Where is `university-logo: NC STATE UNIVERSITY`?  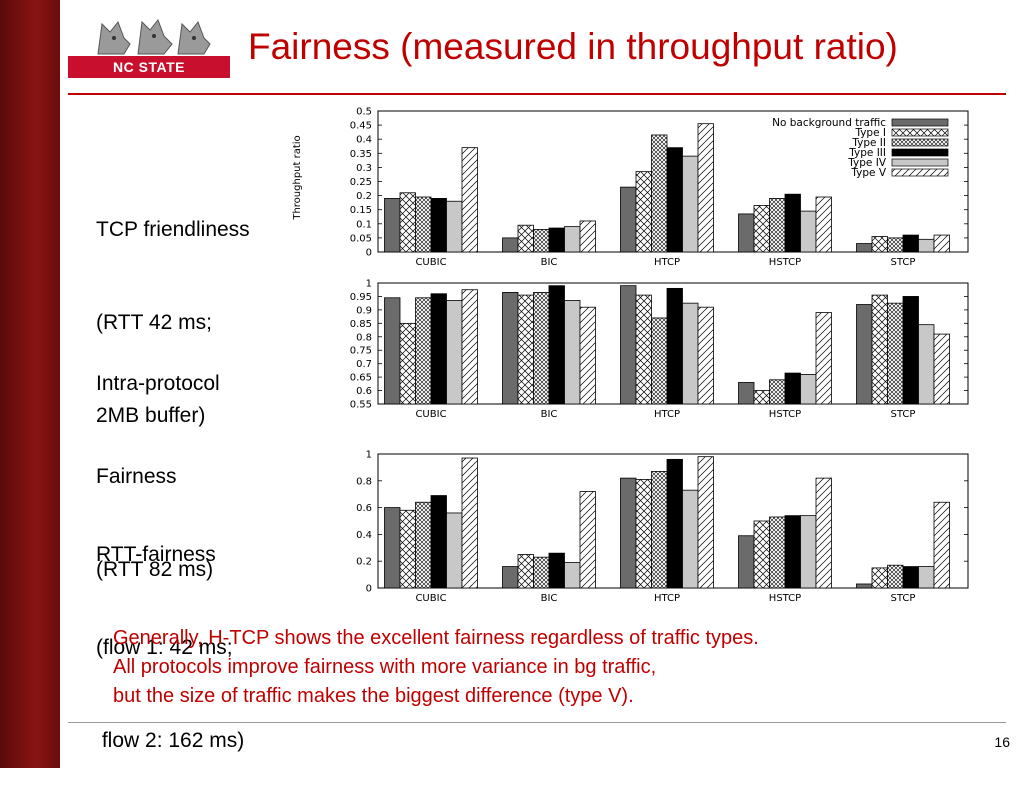
university-logo: NC STATE UNIVERSITY is located at coordinates (150, 55).